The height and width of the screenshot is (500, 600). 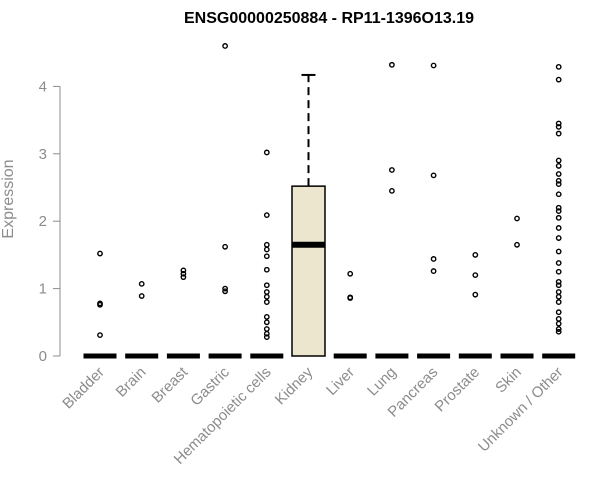 What do you see at coordinates (329, 18) in the screenshot?
I see `chart-title: ENSG00000250884 - RP11-1396O13.19` at bounding box center [329, 18].